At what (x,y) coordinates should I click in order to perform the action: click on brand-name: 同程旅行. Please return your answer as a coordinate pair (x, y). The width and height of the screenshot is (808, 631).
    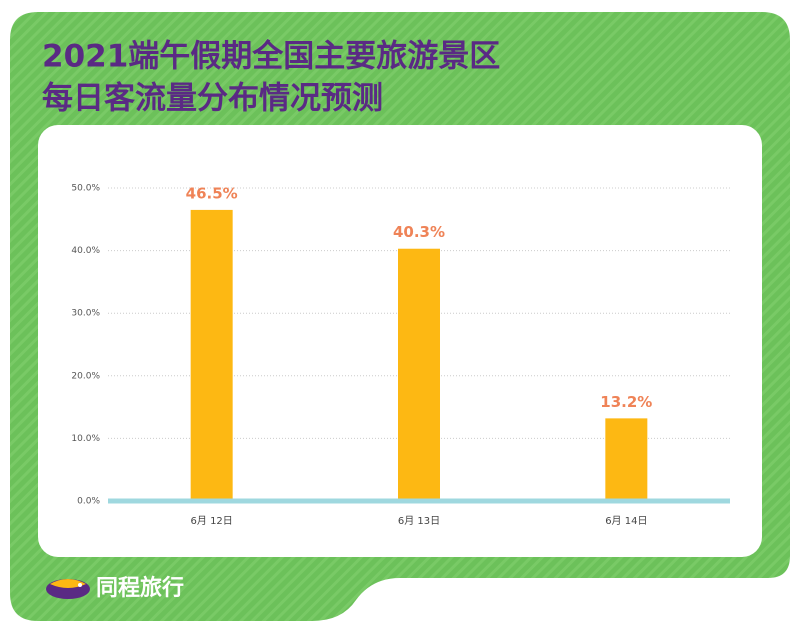
    Looking at the image, I should click on (140, 588).